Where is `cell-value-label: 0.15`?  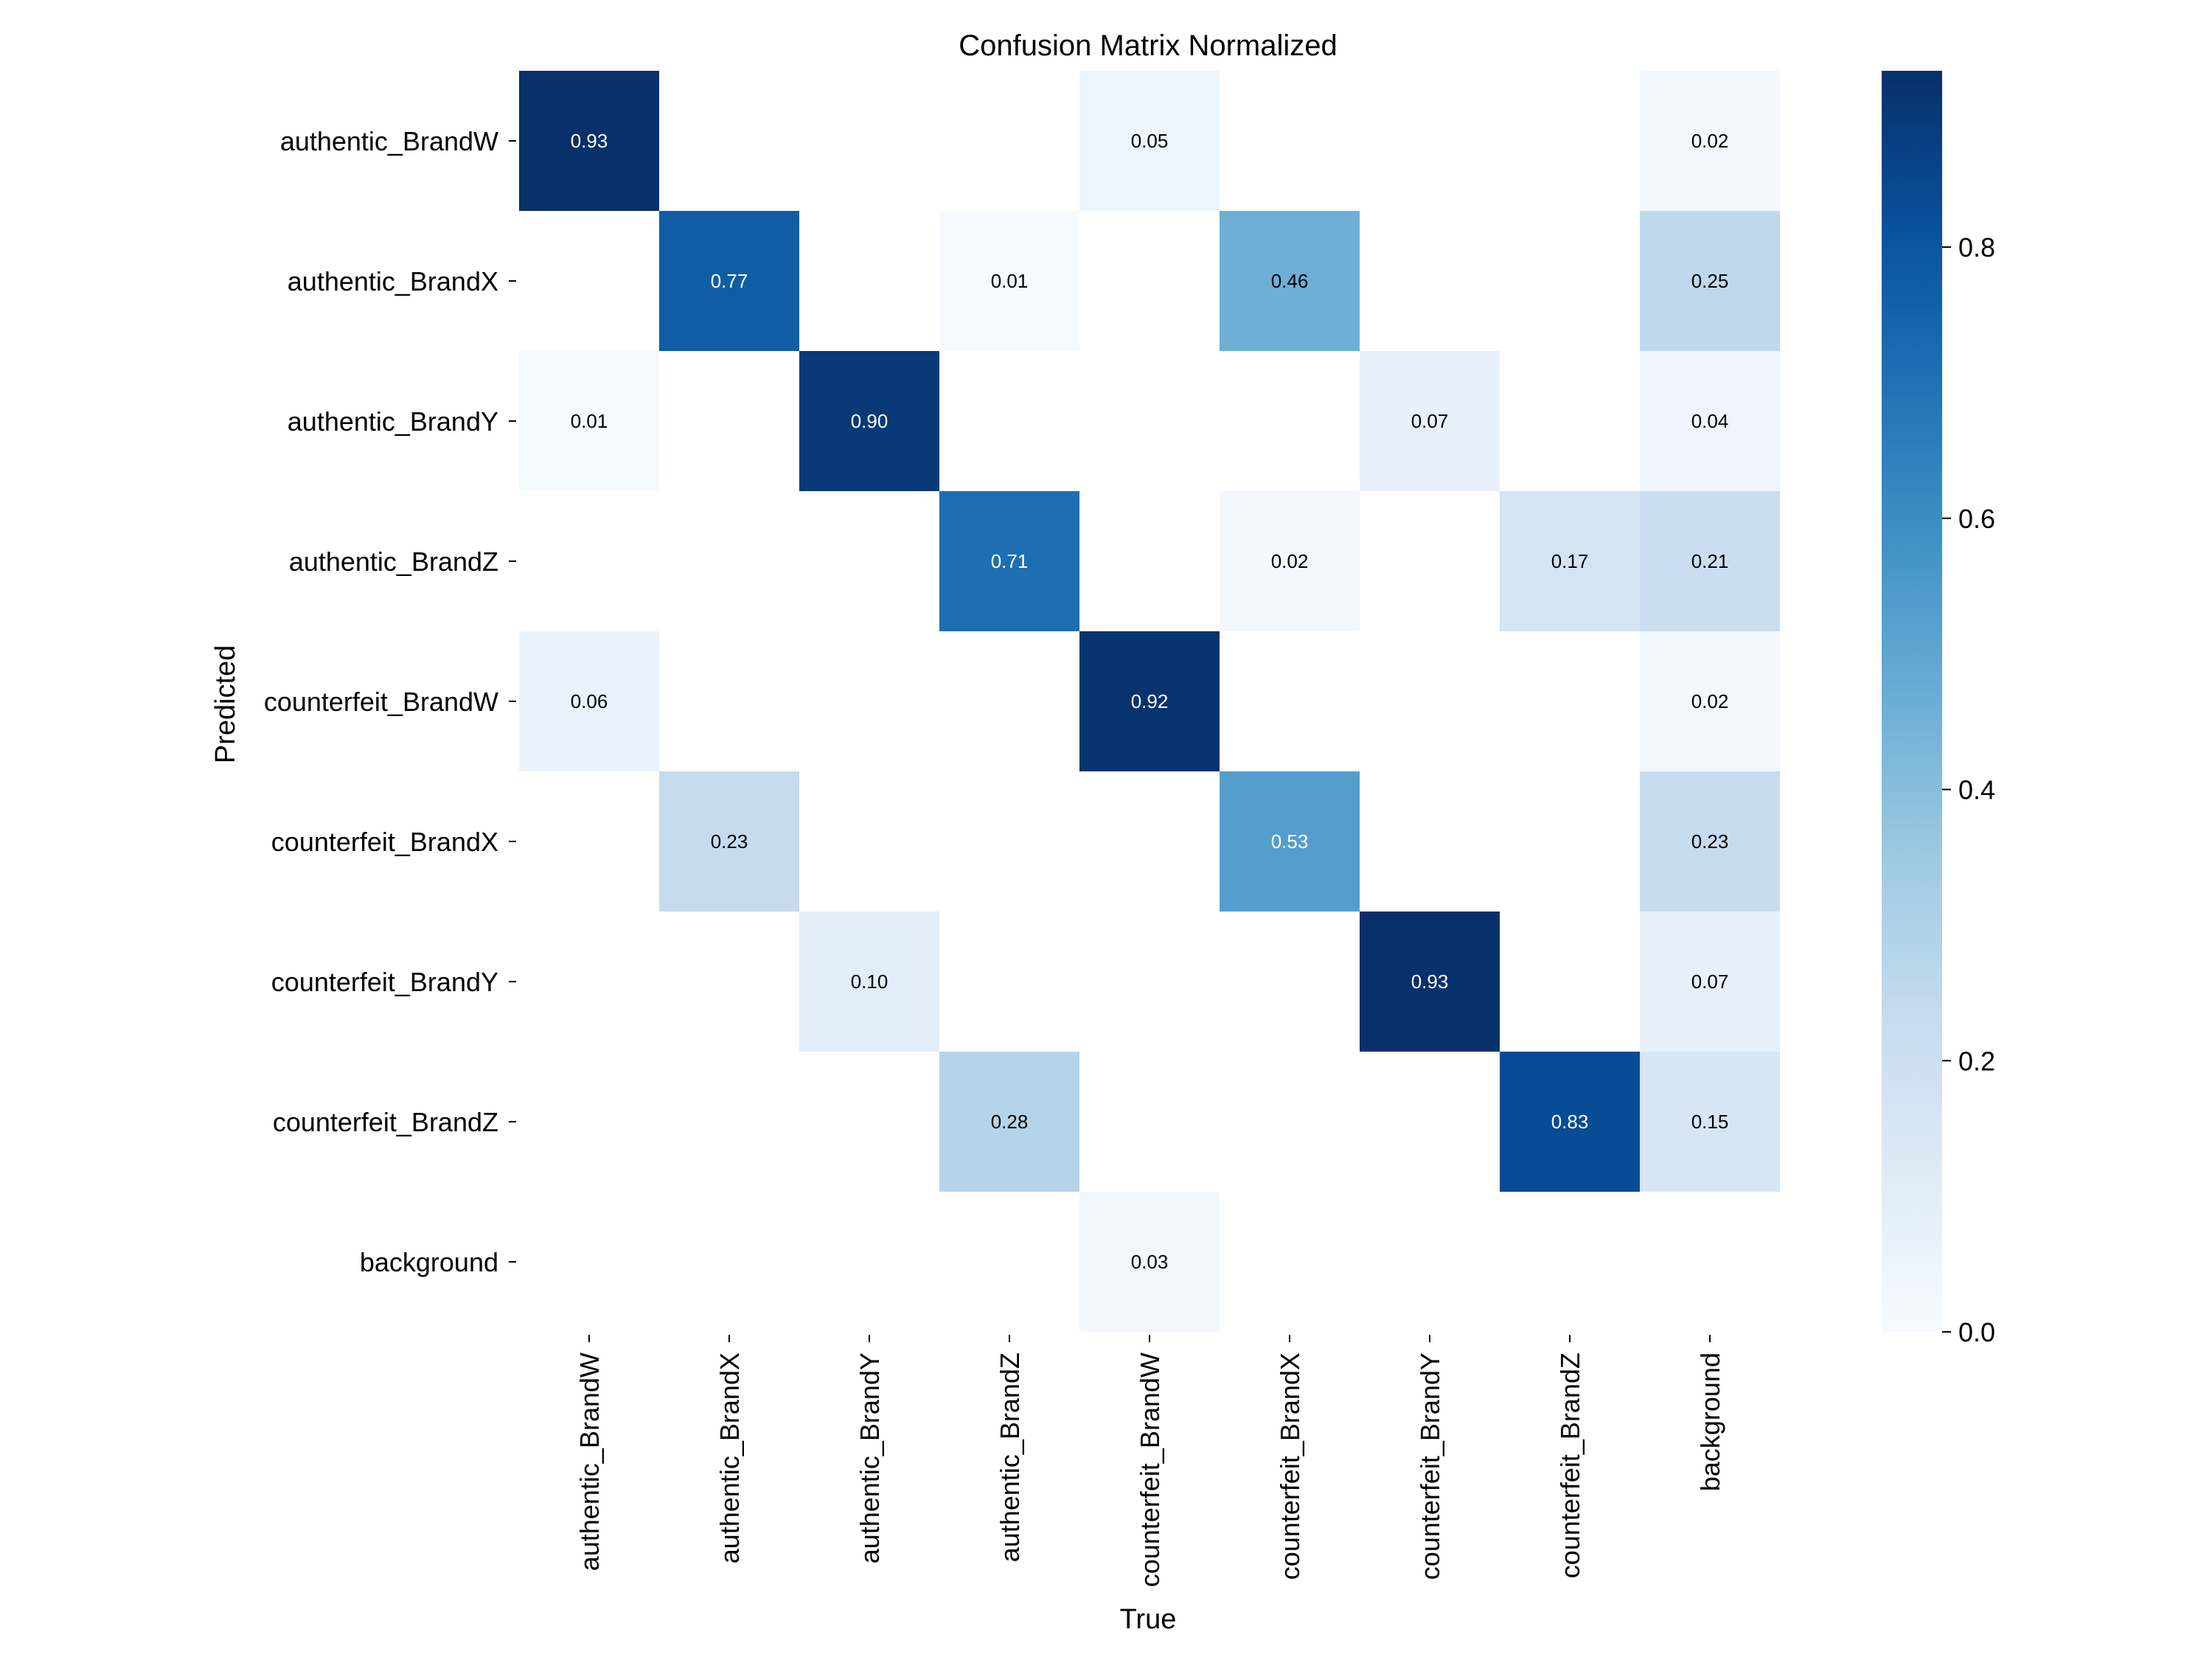
cell-value-label: 0.15 is located at coordinates (1710, 1122).